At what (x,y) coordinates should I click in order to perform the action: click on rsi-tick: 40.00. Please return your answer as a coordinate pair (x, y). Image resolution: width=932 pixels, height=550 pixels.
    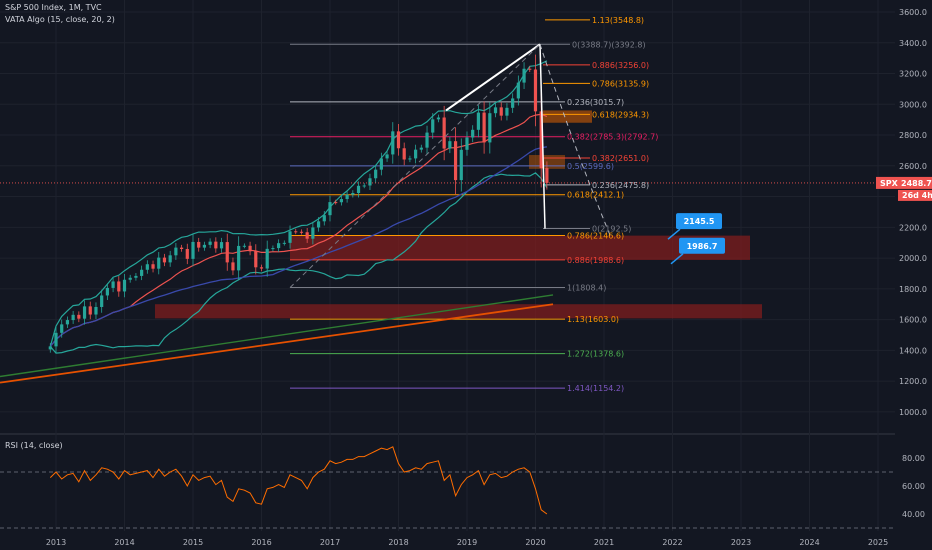
    Looking at the image, I should click on (913, 514).